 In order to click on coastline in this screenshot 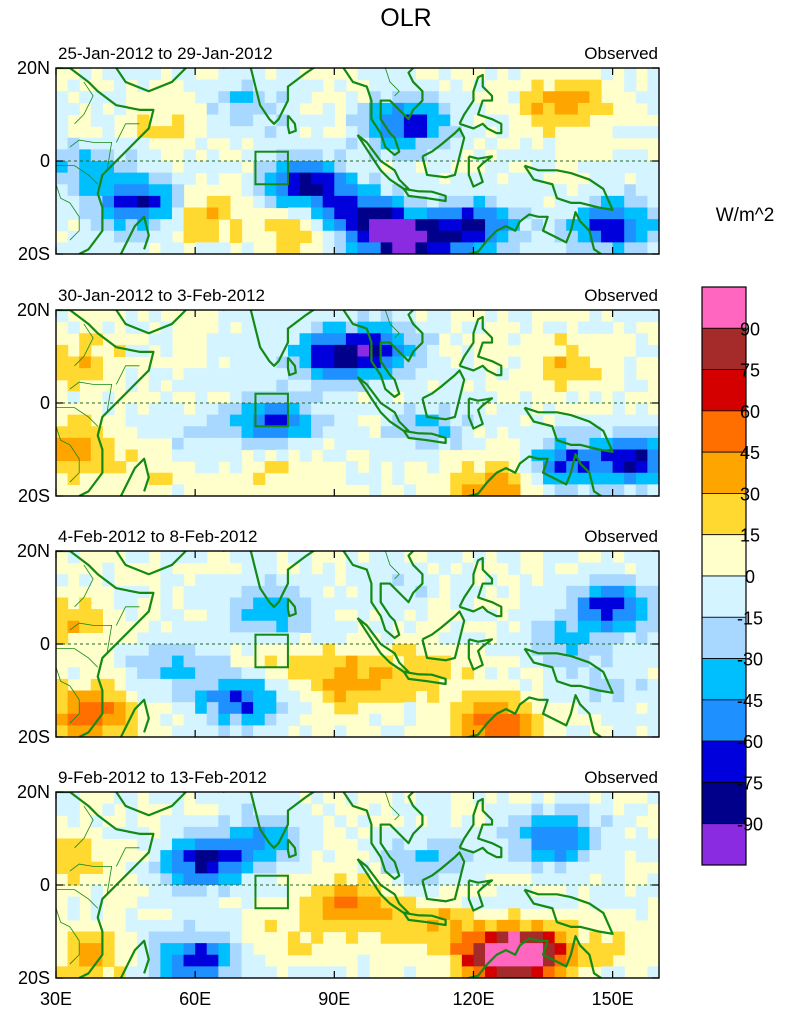, I will do `click(568, 911)`.